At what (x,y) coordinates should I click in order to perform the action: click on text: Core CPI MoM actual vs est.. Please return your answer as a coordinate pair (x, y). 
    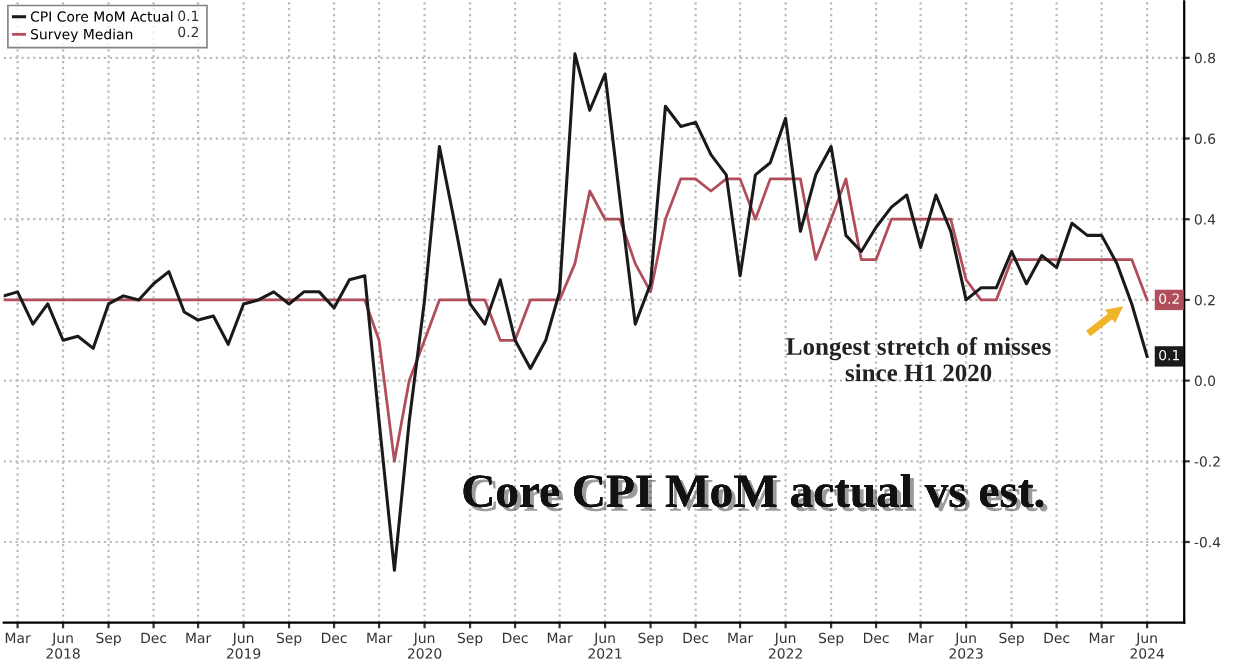
    Looking at the image, I should click on (755, 492).